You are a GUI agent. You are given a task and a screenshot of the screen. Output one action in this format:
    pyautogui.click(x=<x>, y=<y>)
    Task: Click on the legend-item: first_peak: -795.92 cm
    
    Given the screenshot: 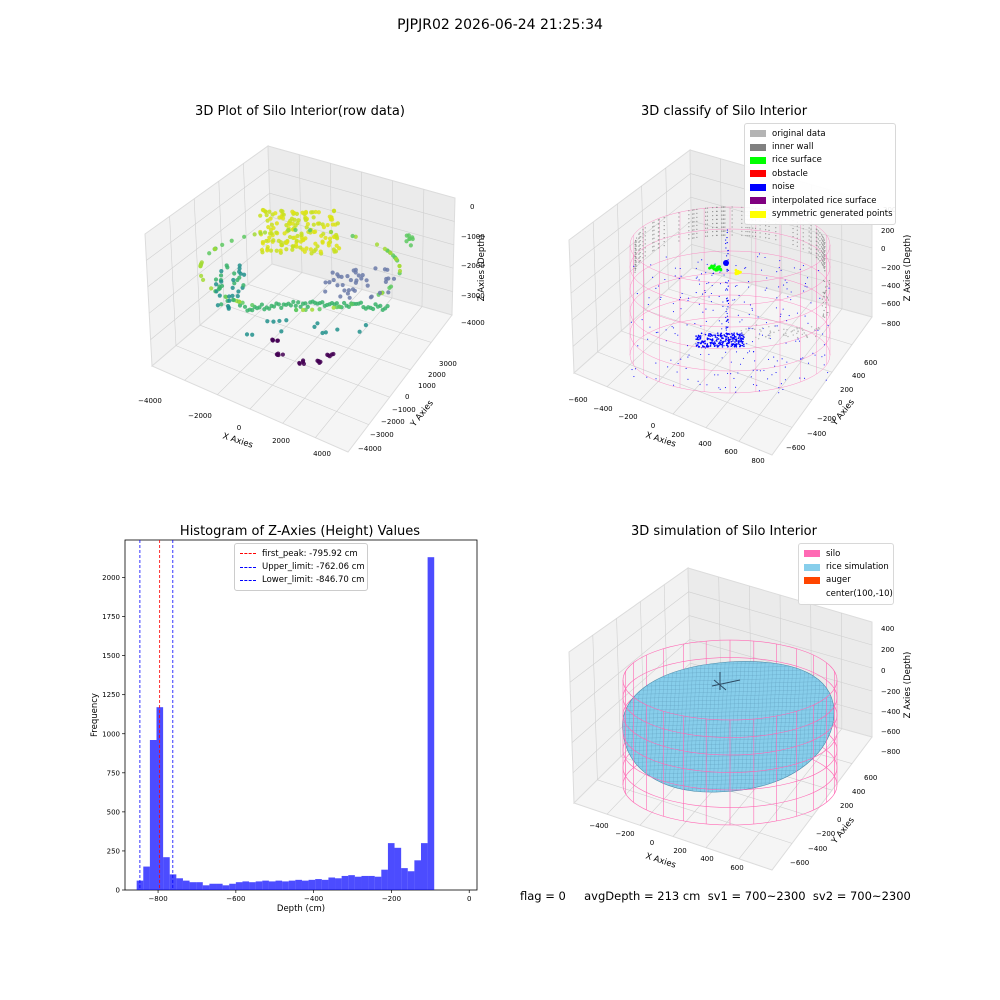 What is the action you would take?
    pyautogui.click(x=301, y=553)
    